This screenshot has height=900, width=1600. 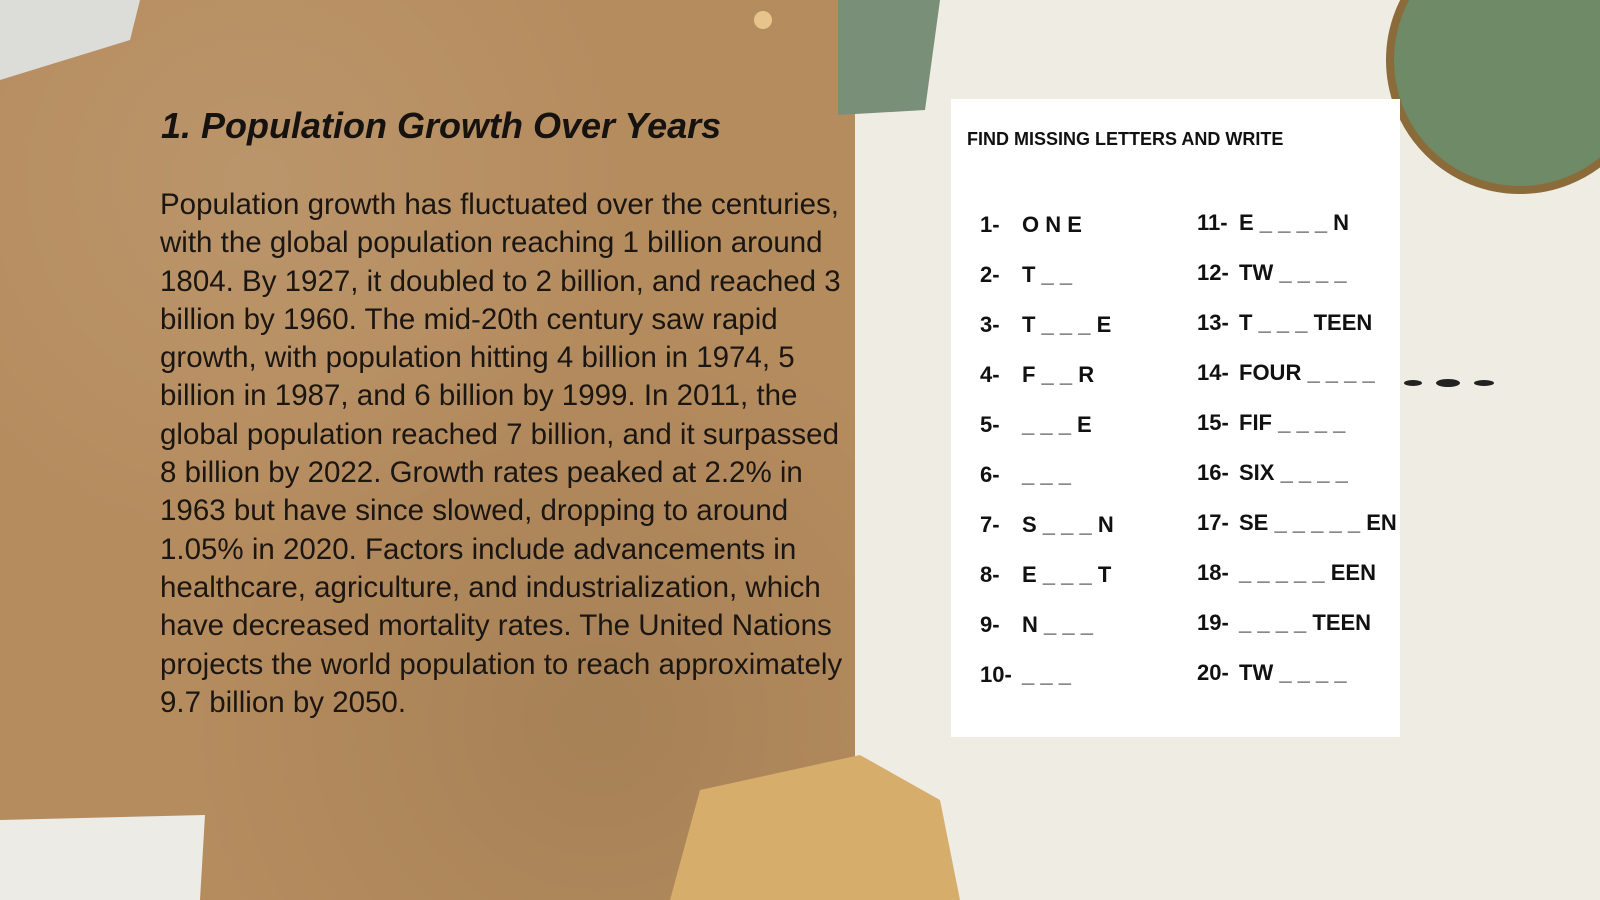 I want to click on tape, so click(x=889, y=57).